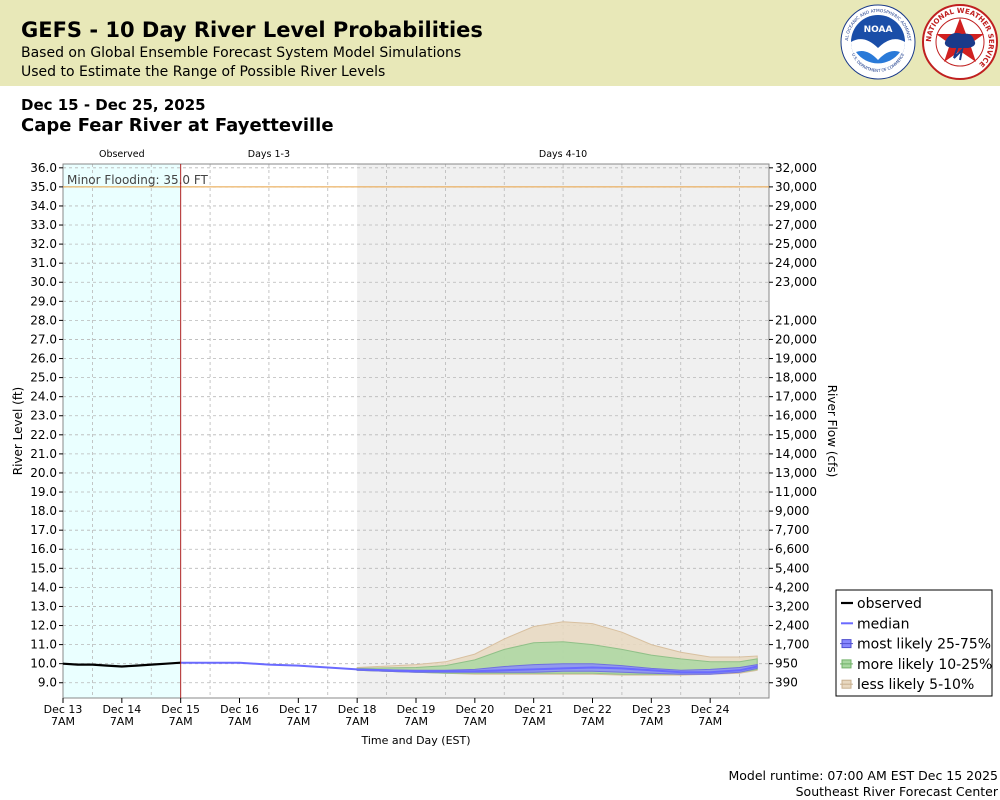 The height and width of the screenshot is (800, 1000). I want to click on legend-label-3: more likely 10-25%, so click(924, 665).